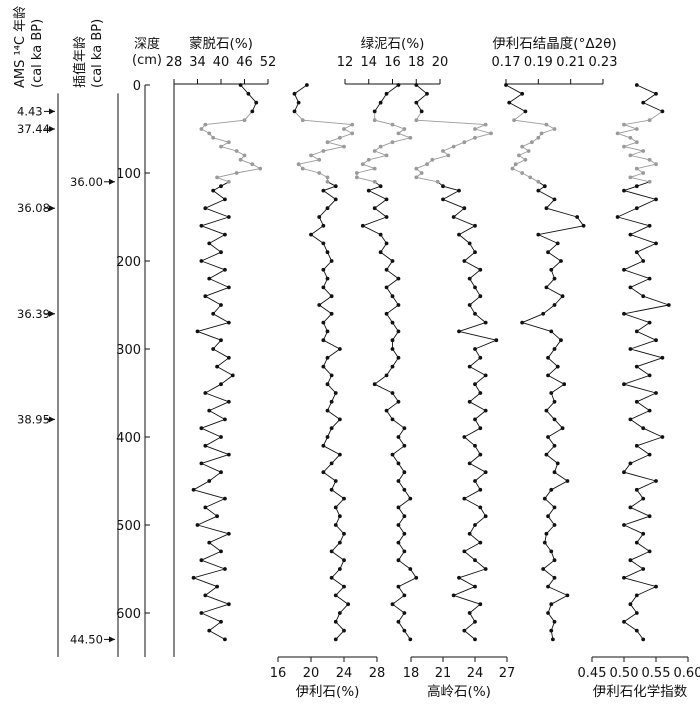 The width and height of the screenshot is (700, 705). I want to click on series-2-upper-line, so click(301, 98).